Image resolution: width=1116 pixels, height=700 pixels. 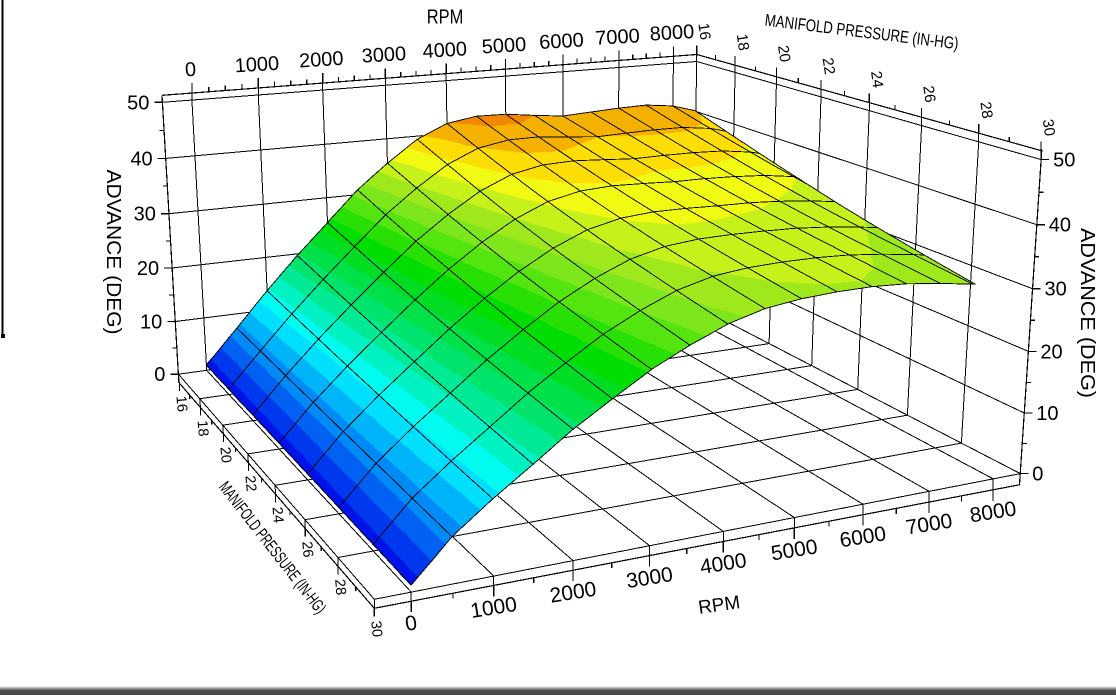 I want to click on svg-text: 3000, so click(x=384, y=55).